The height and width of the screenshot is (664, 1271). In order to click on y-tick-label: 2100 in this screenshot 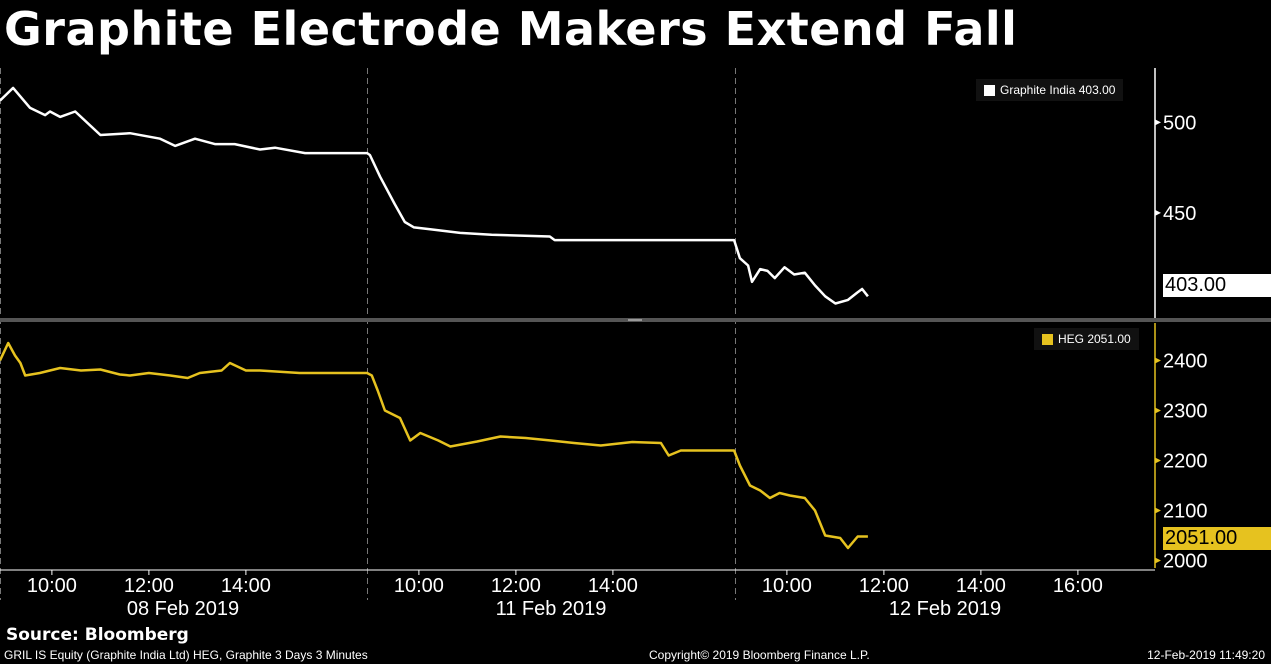, I will do `click(1185, 512)`.